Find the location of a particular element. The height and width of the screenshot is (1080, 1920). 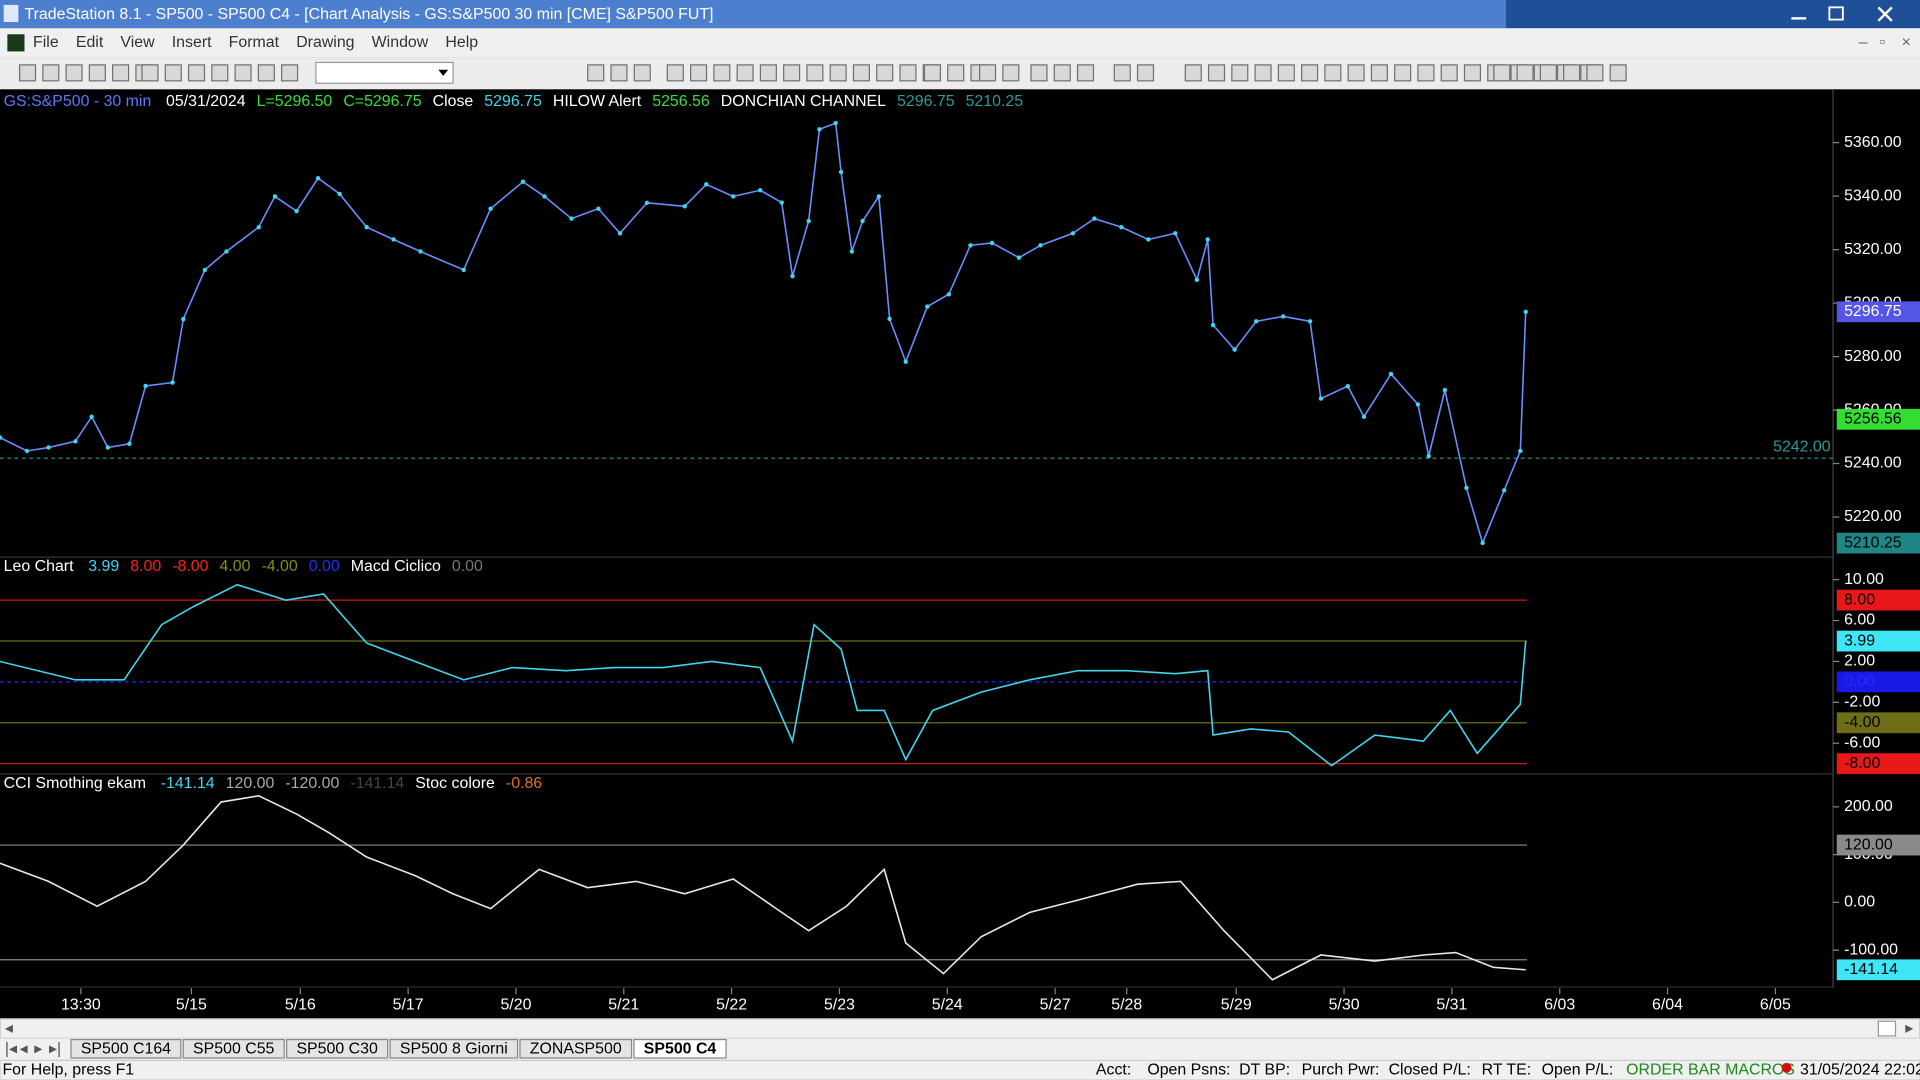

x-tick-label: 5/21 is located at coordinates (623, 1005).